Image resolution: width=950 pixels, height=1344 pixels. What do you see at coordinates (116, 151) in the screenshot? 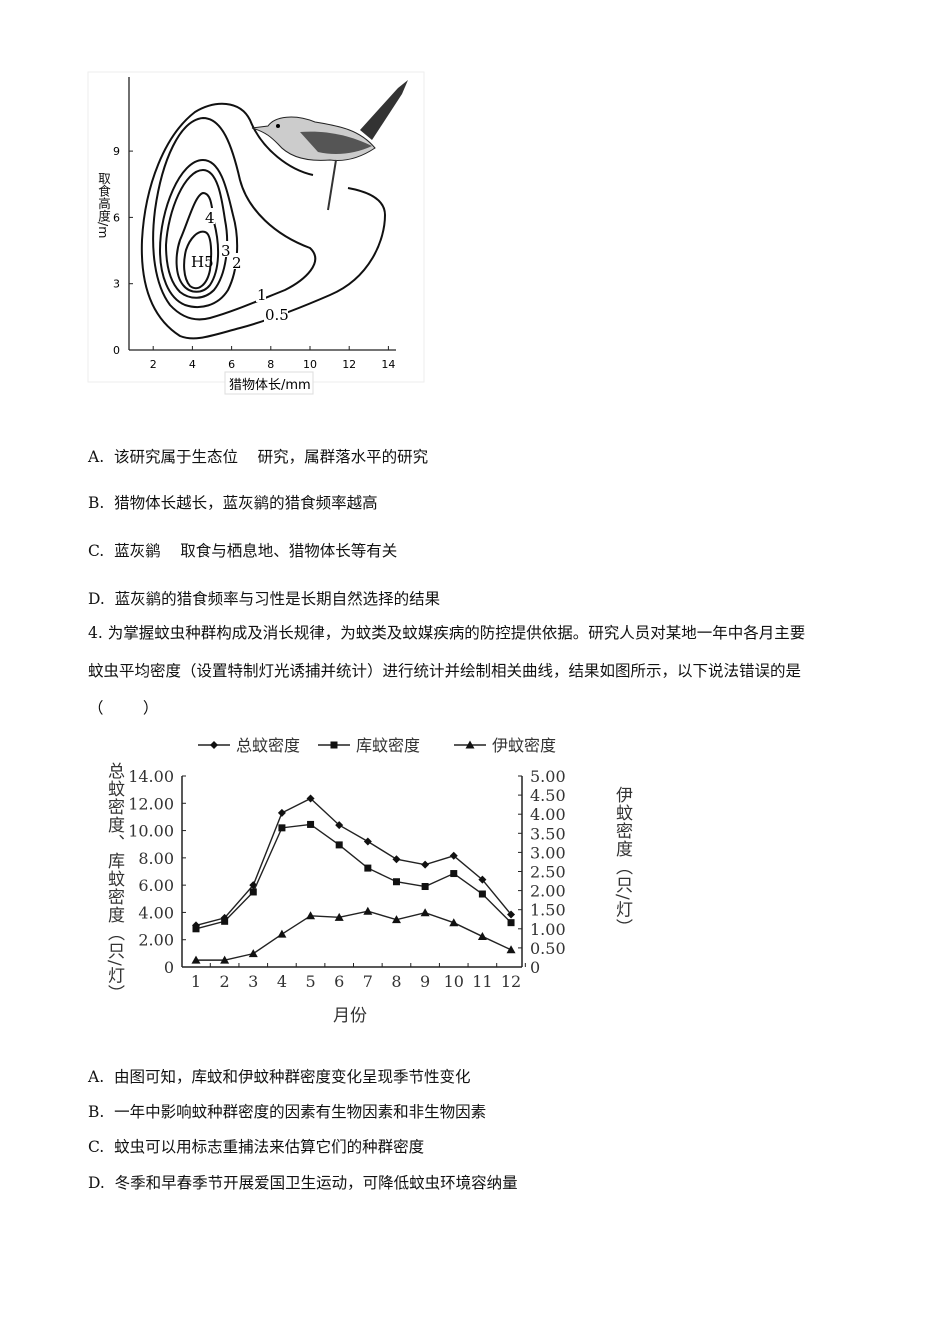
I see `y-tick-label: 9` at bounding box center [116, 151].